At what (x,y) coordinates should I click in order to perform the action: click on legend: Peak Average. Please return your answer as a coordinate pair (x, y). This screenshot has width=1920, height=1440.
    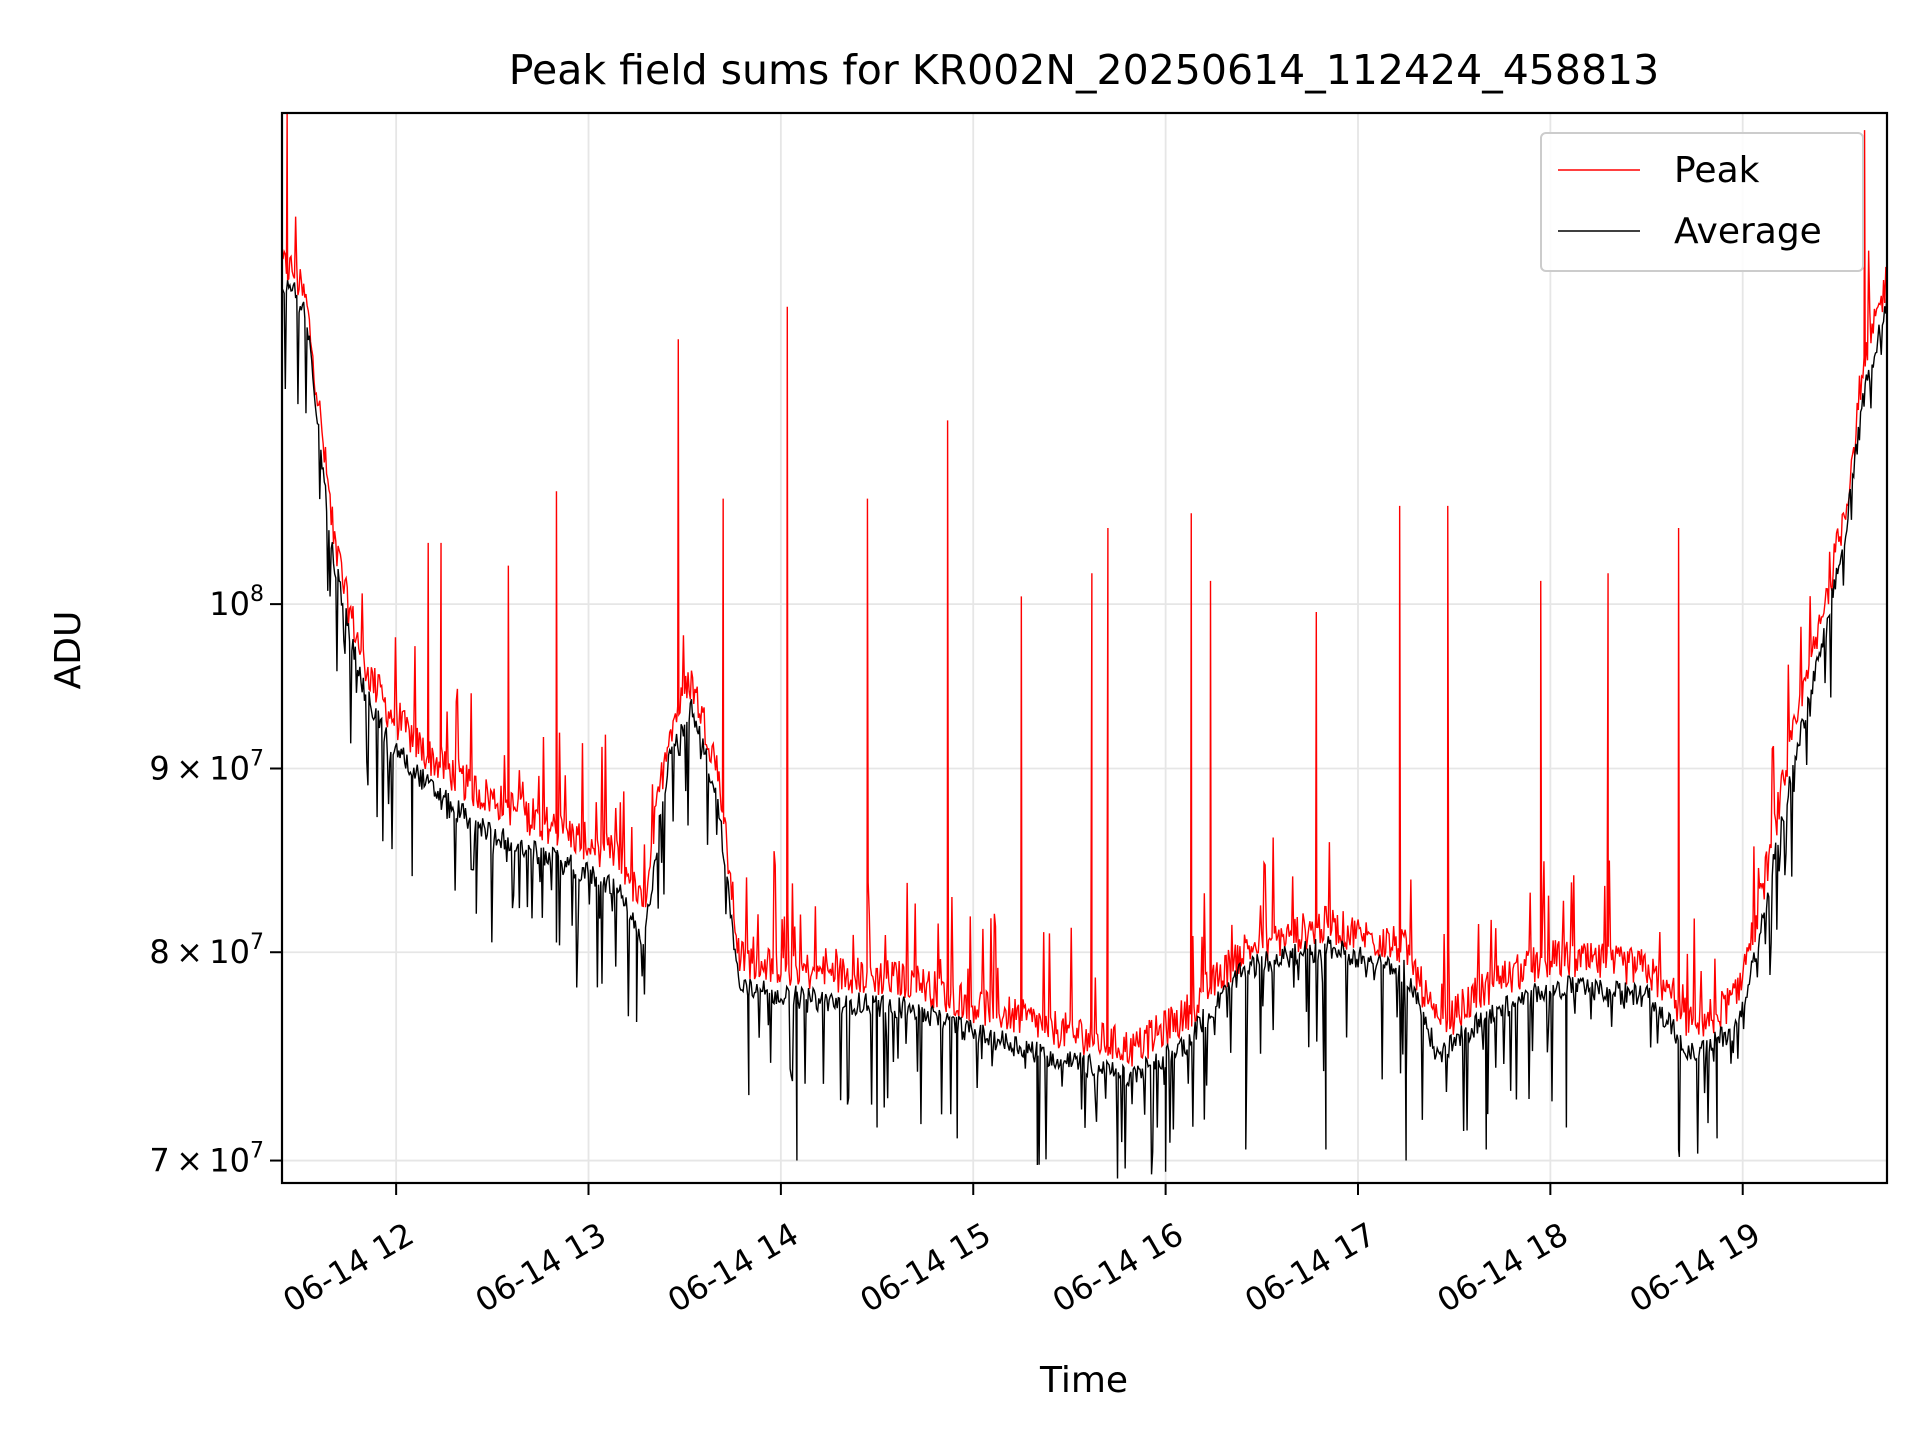
    Looking at the image, I should click on (1702, 202).